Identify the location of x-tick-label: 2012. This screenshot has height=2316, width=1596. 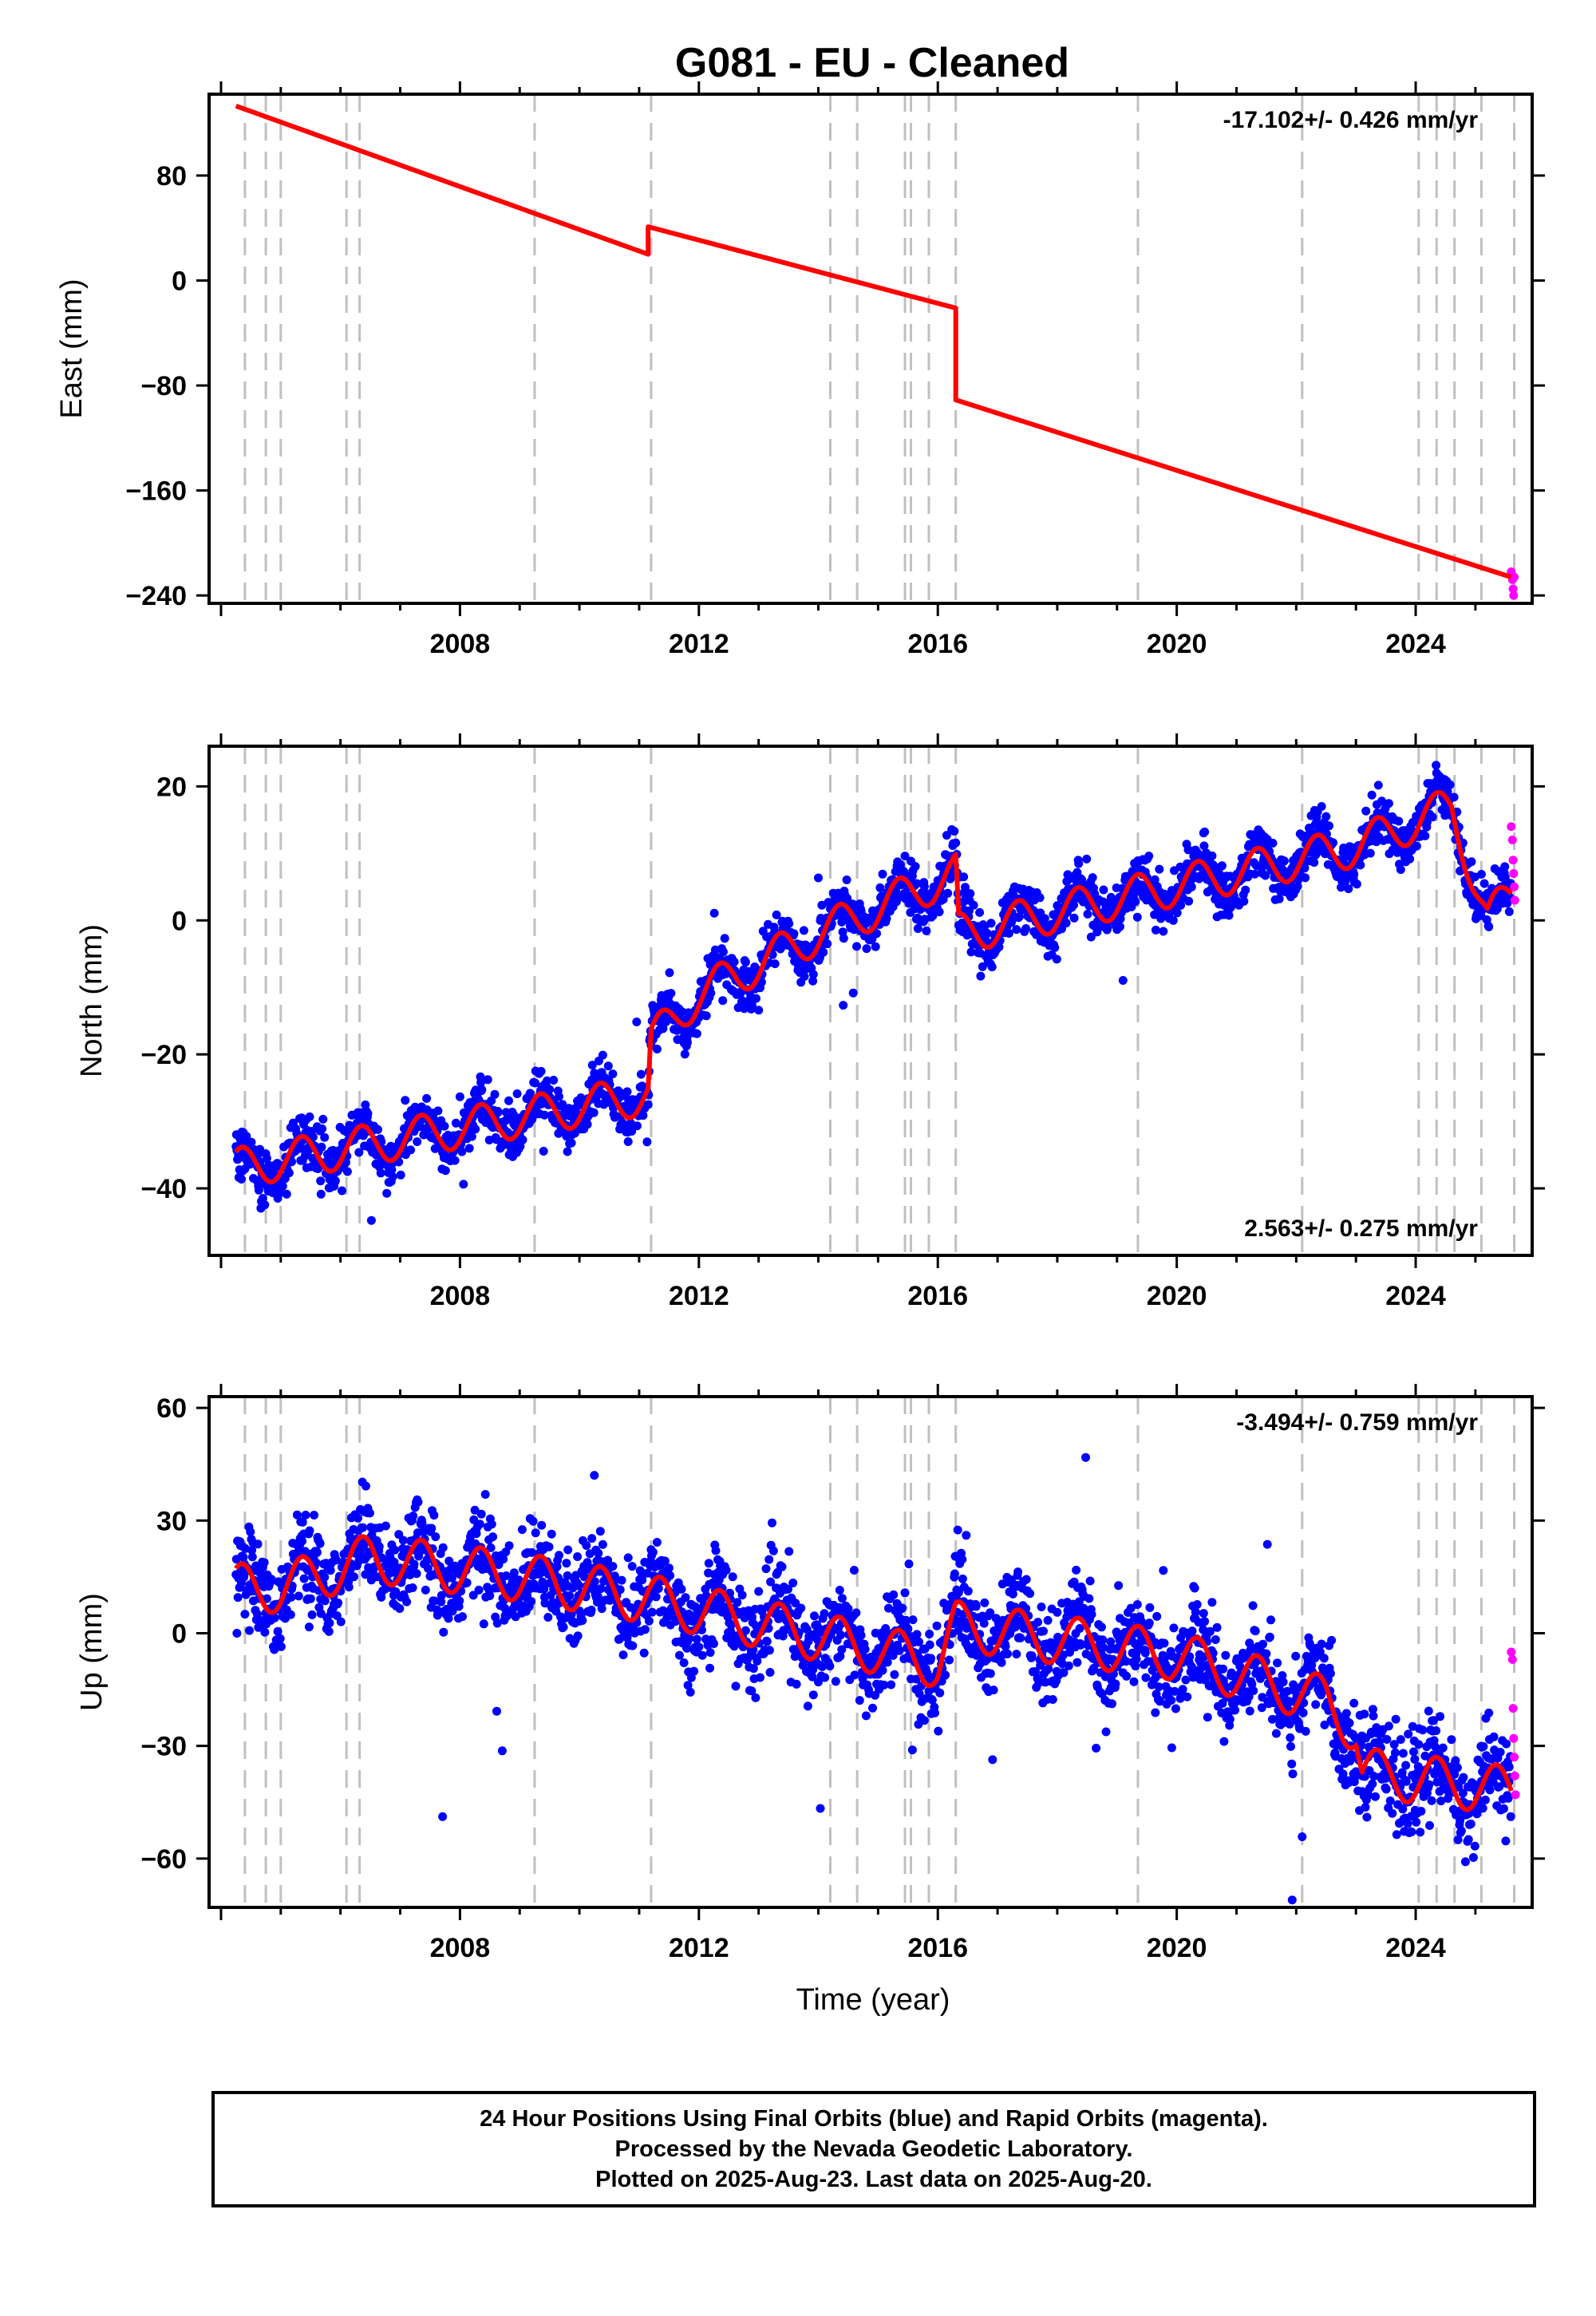
(699, 644).